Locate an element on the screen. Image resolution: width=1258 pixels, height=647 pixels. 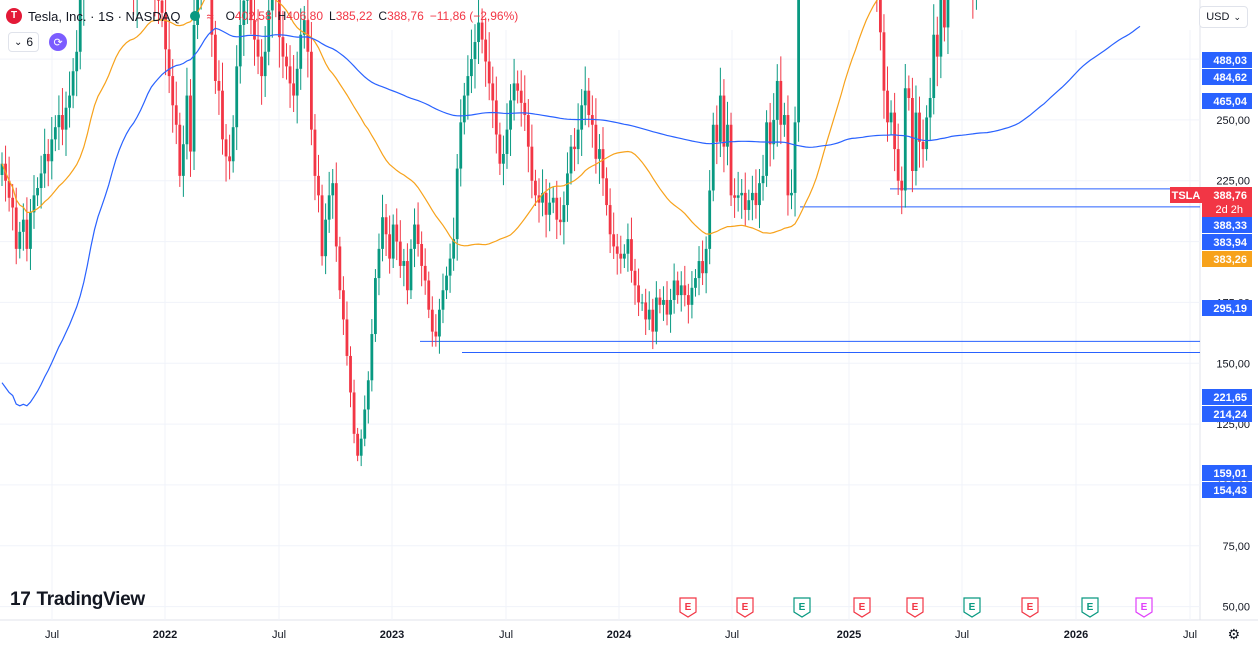
wave-icon: ≈ is located at coordinates (210, 16).